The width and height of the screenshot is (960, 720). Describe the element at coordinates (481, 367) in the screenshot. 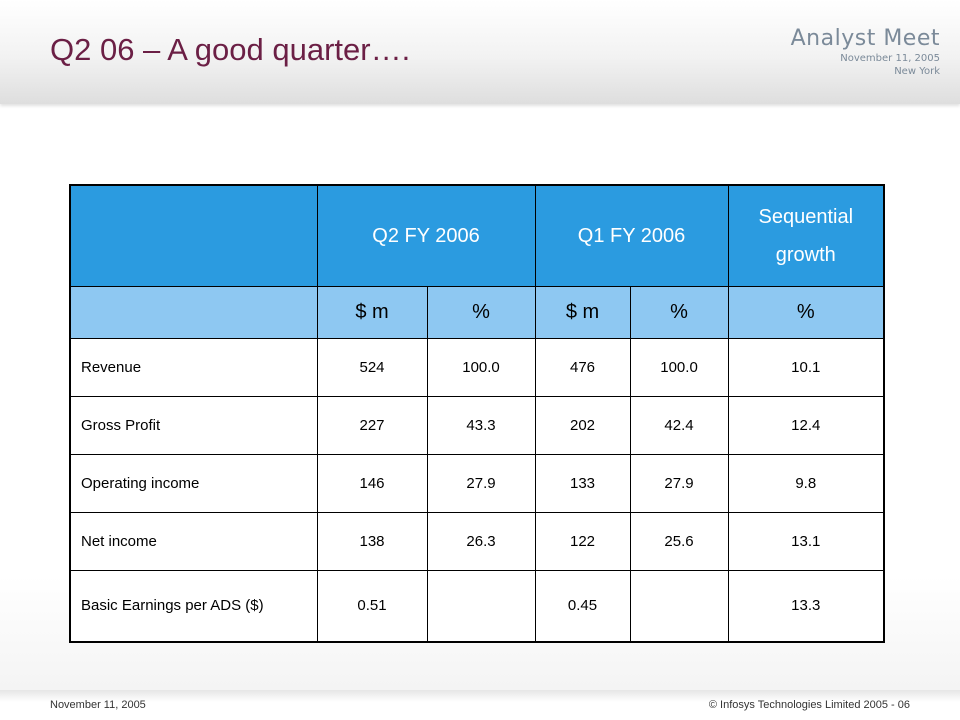

I see `q2-pct-cell: 100.0` at that location.